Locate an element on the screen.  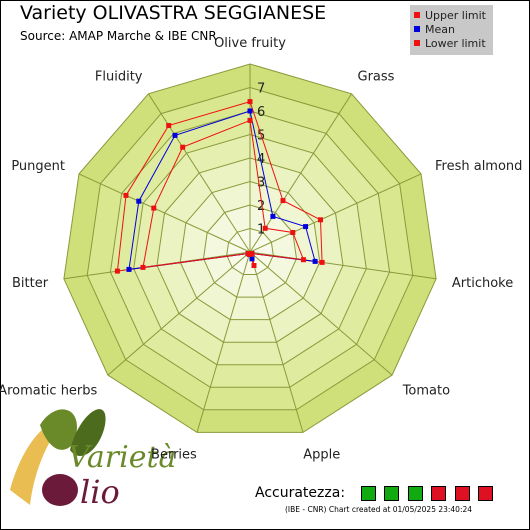
varieta-olio-logo: Varietà lio is located at coordinates (93, 460).